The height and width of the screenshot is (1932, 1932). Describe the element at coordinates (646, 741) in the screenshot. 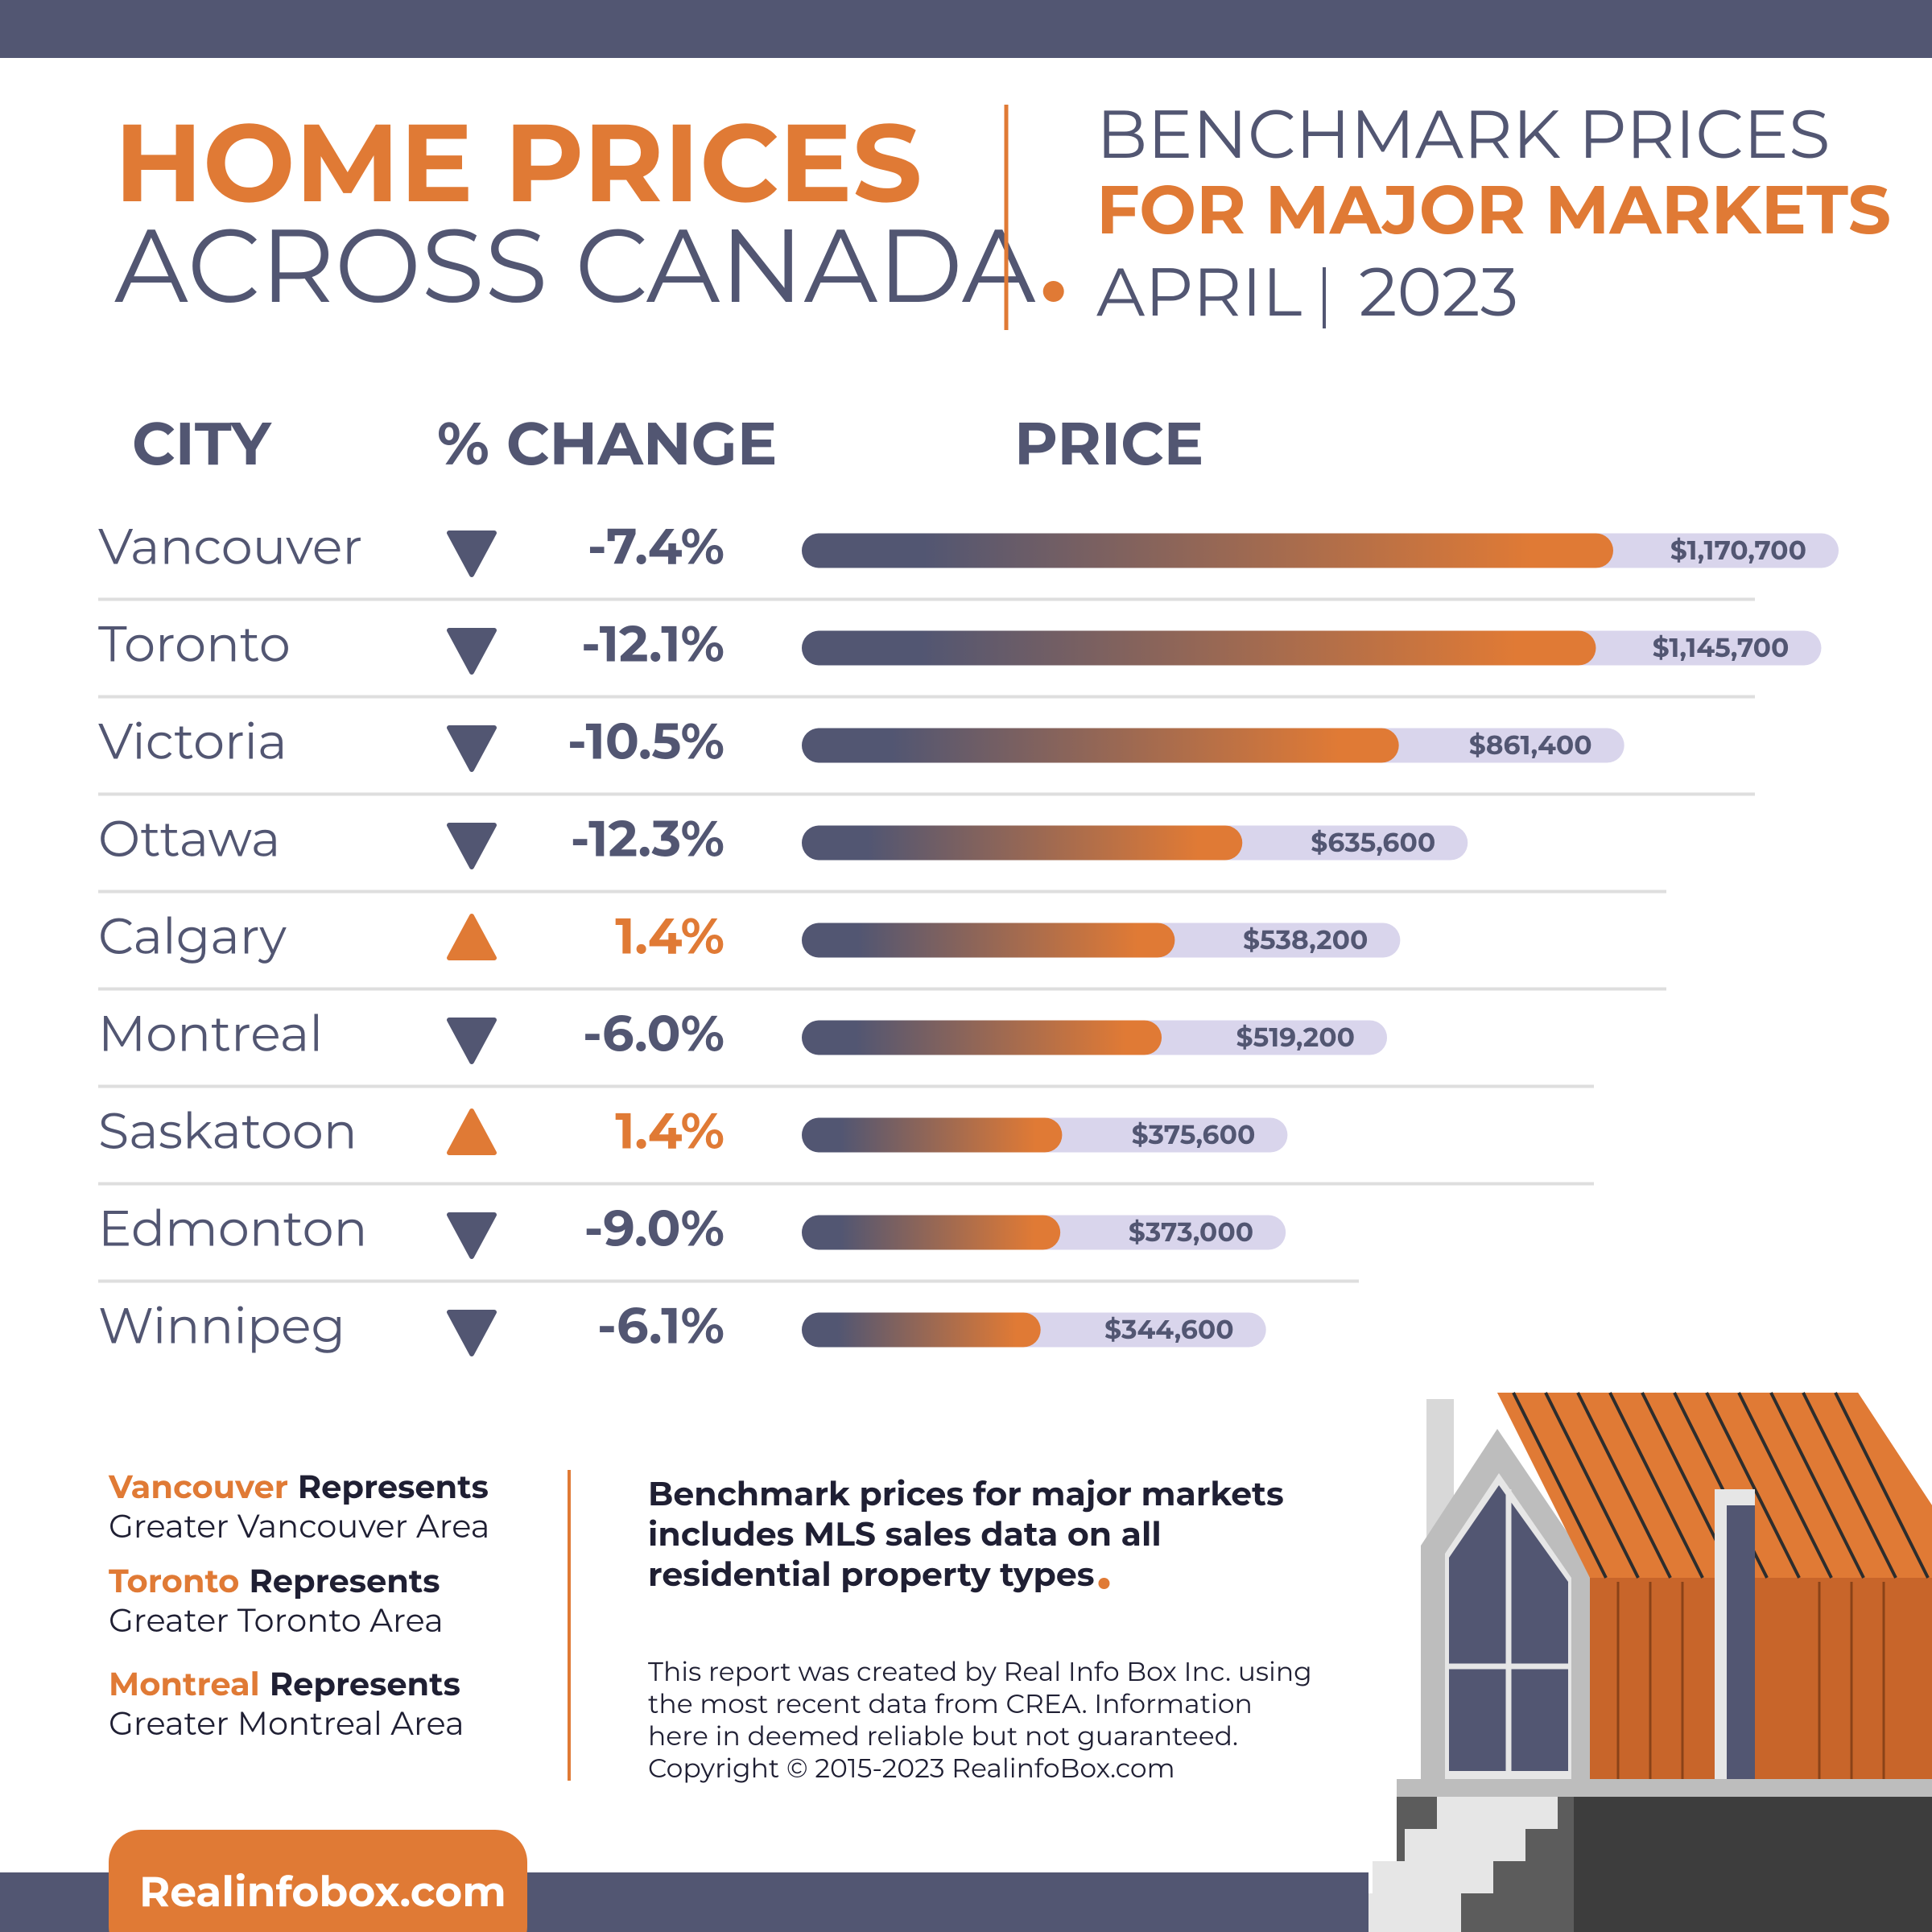

I see `change-label: -10.5%` at that location.